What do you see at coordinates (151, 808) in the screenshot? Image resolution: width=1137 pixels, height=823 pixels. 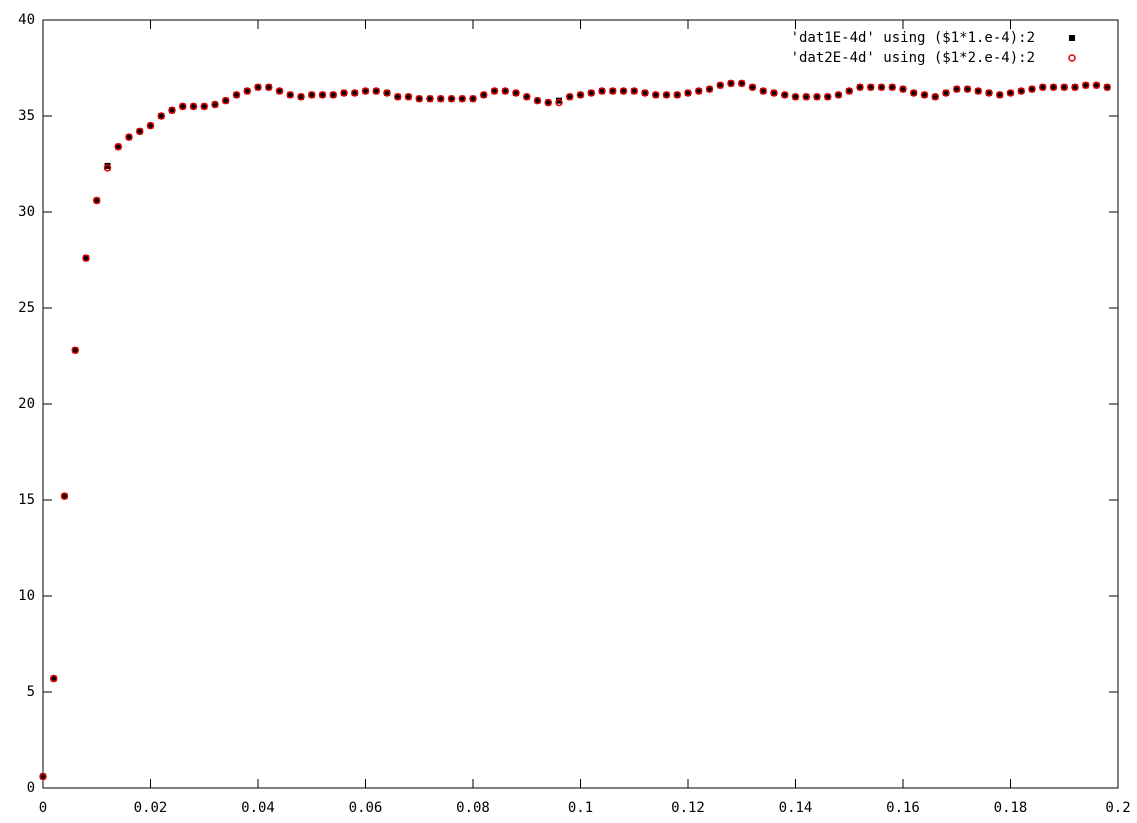 I see `x-tick-label: 0.02` at bounding box center [151, 808].